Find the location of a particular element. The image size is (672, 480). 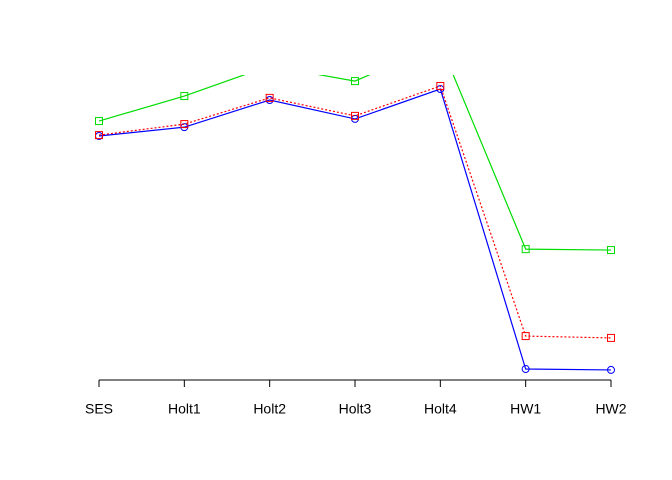

x-tick-label: Holt3 is located at coordinates (355, 409).